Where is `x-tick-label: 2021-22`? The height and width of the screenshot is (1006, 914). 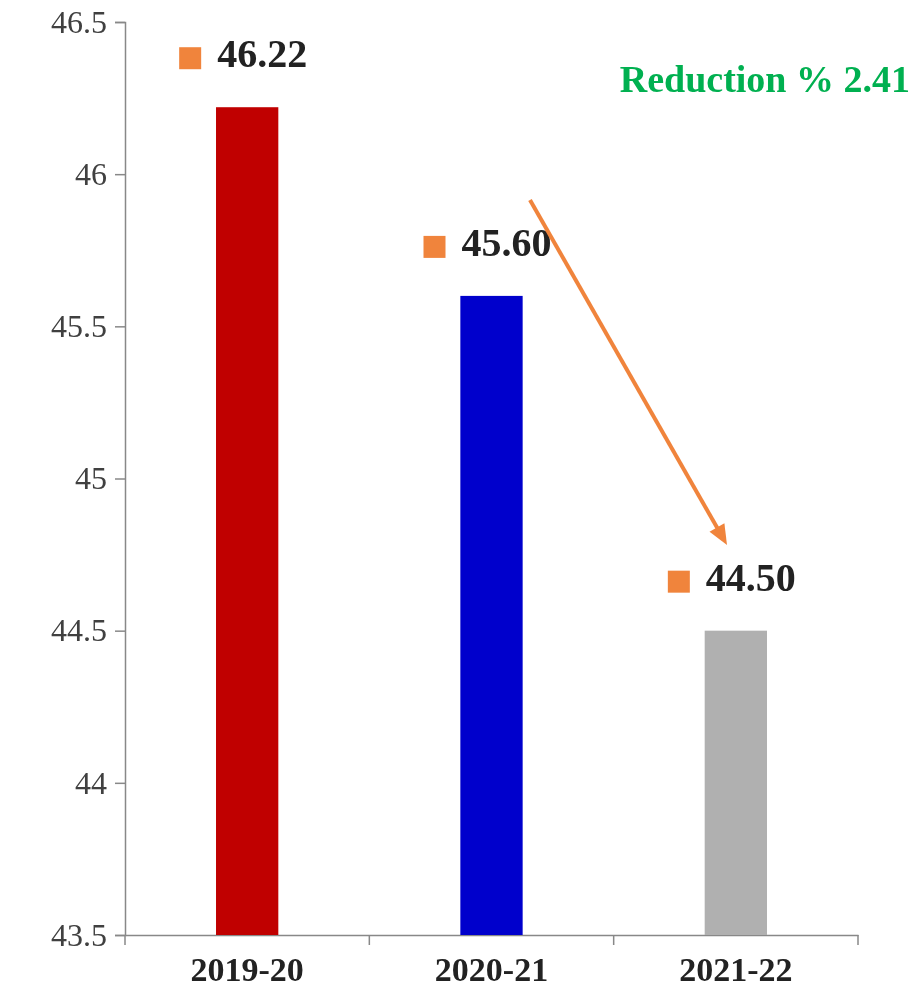
x-tick-label: 2021-22 is located at coordinates (736, 970).